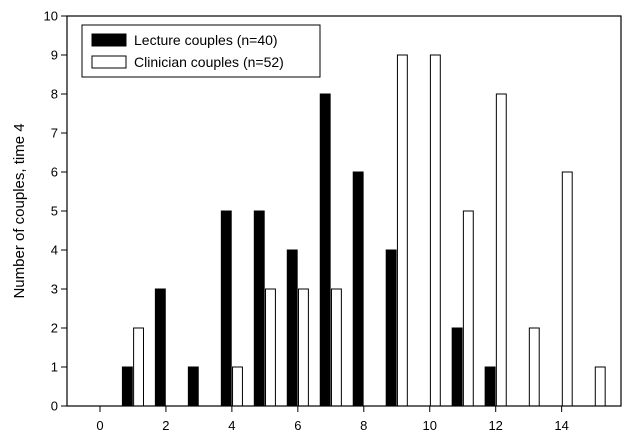  Describe the element at coordinates (54, 250) in the screenshot. I see `y-tick-label: 4` at that location.